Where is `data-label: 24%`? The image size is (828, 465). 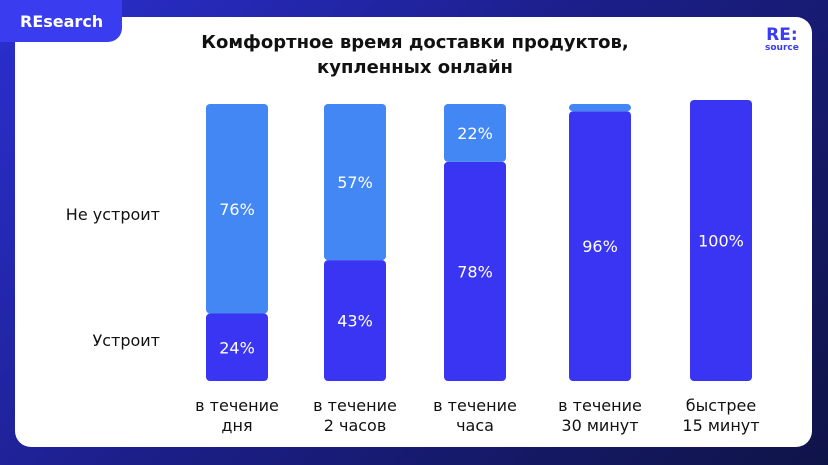
data-label: 24% is located at coordinates (237, 347).